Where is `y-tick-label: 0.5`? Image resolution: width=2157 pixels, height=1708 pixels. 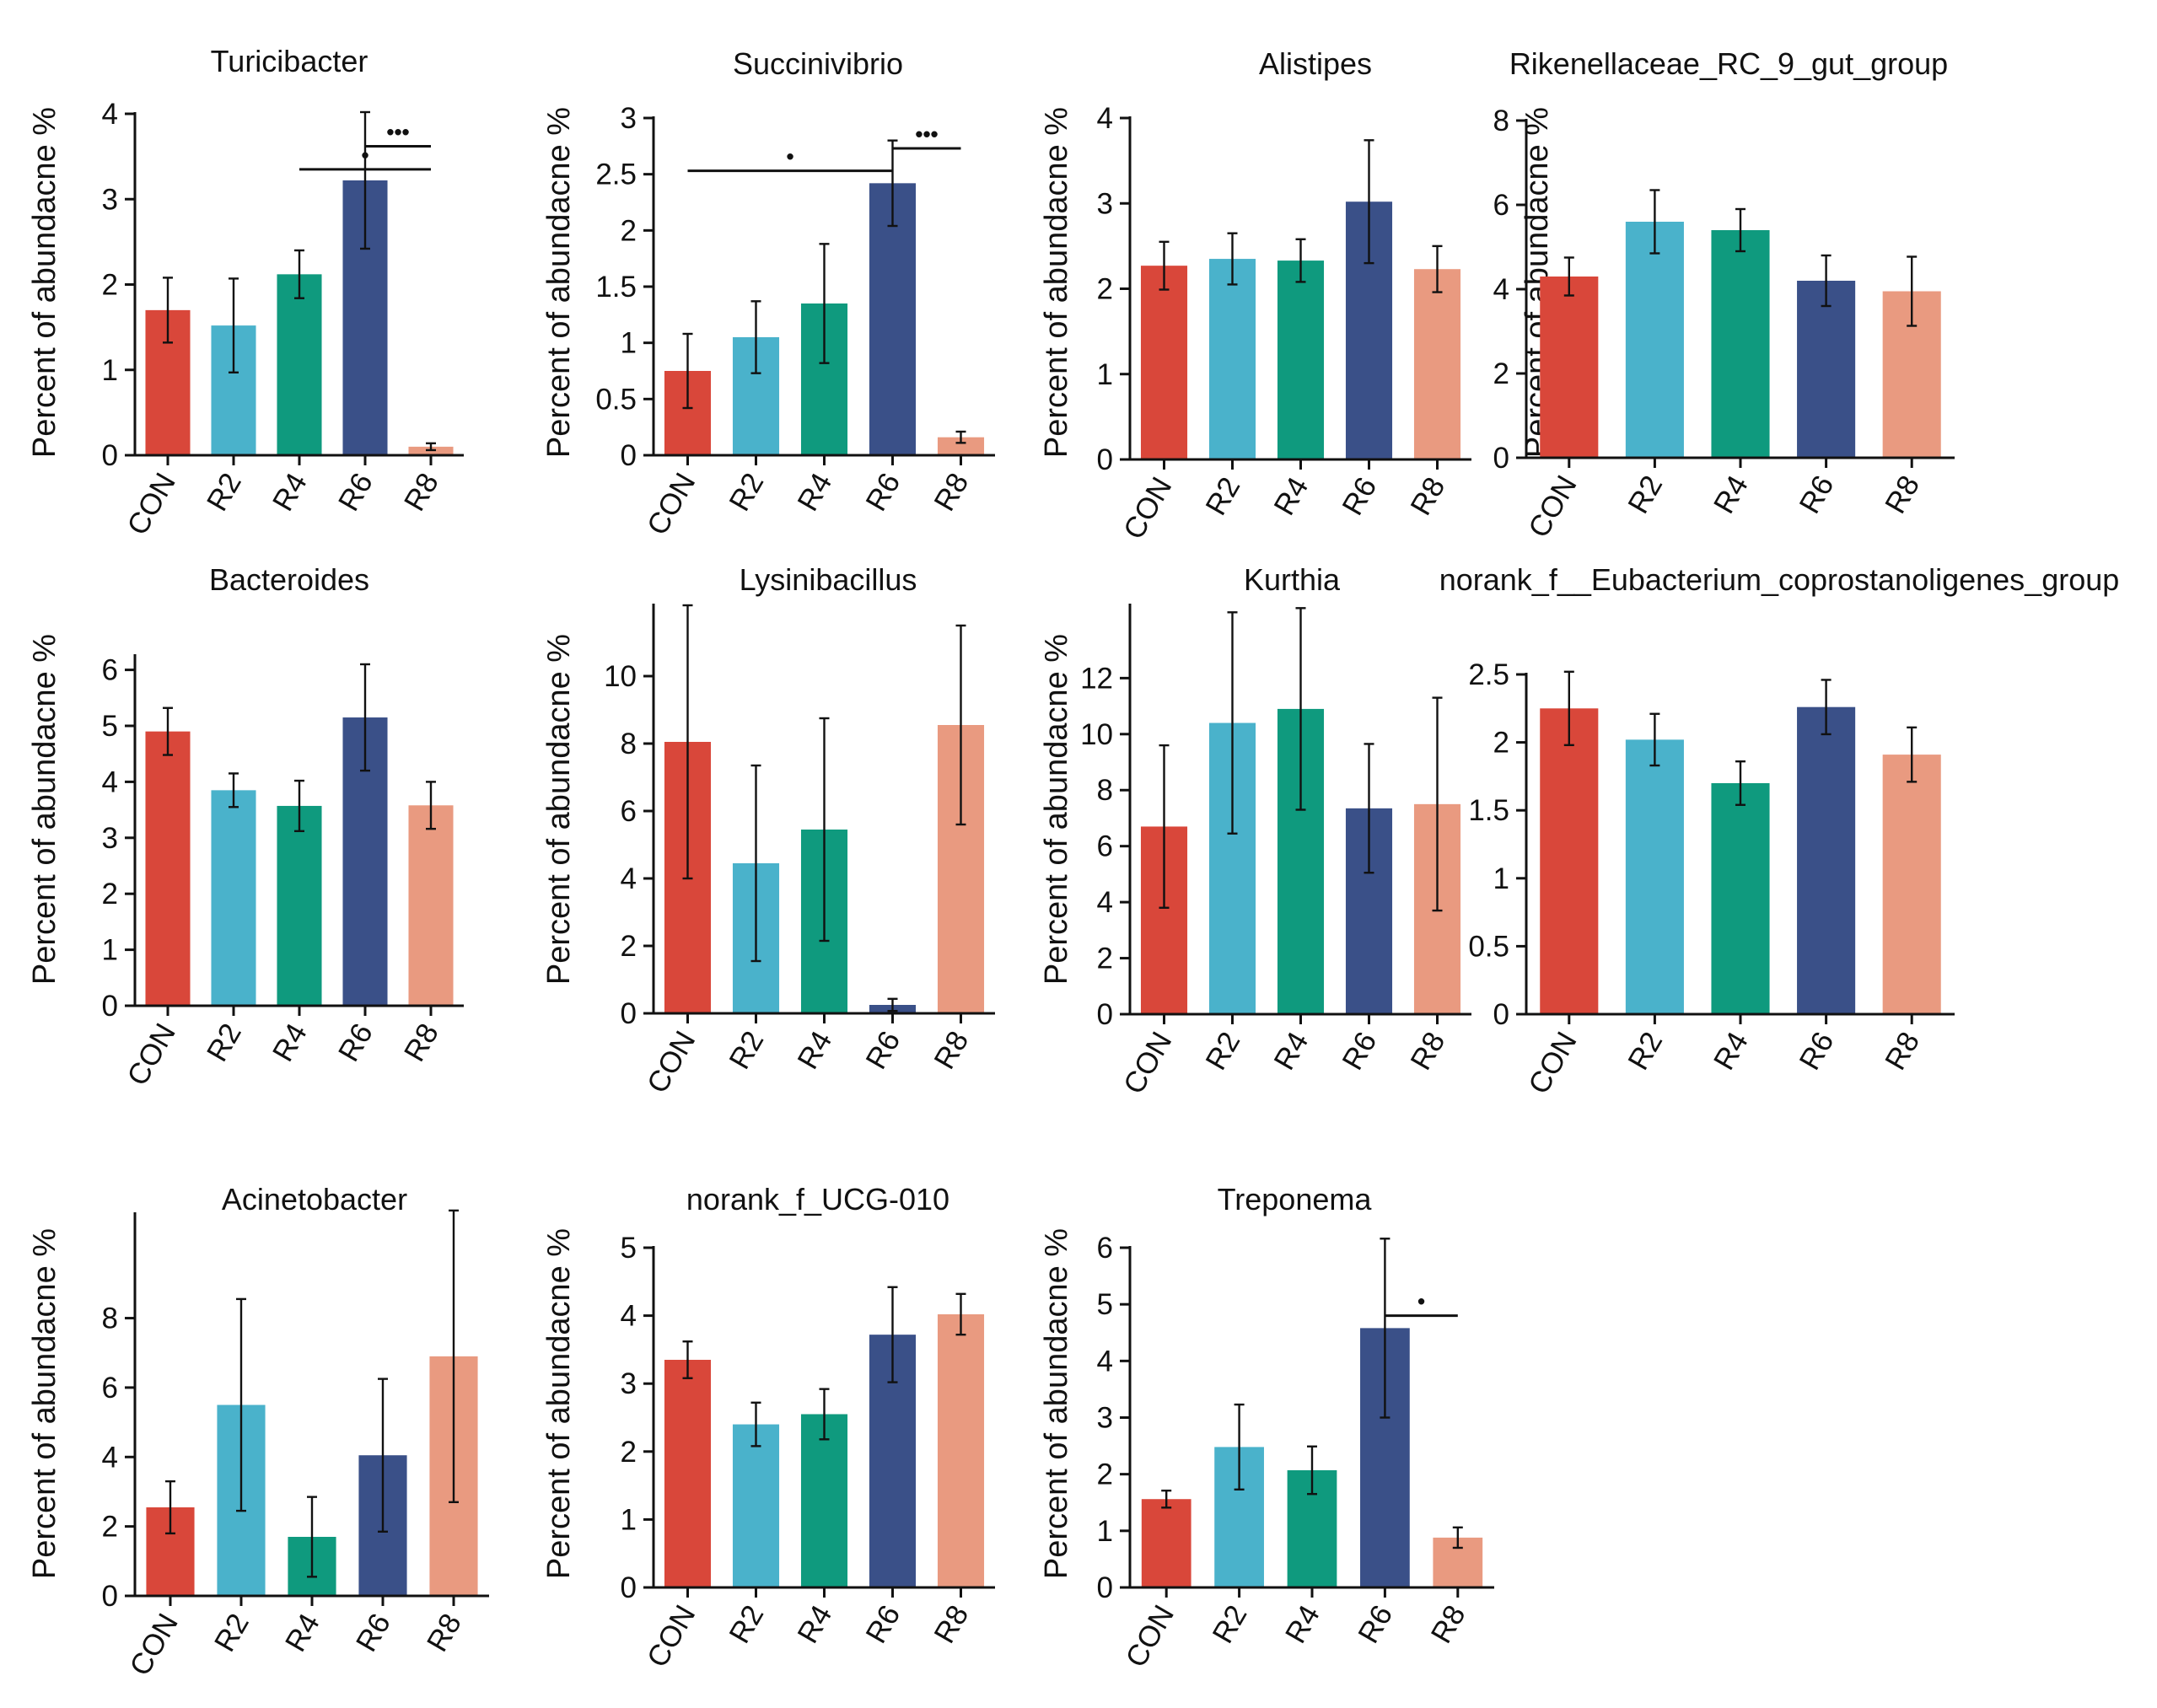 y-tick-label: 0.5 is located at coordinates (616, 399).